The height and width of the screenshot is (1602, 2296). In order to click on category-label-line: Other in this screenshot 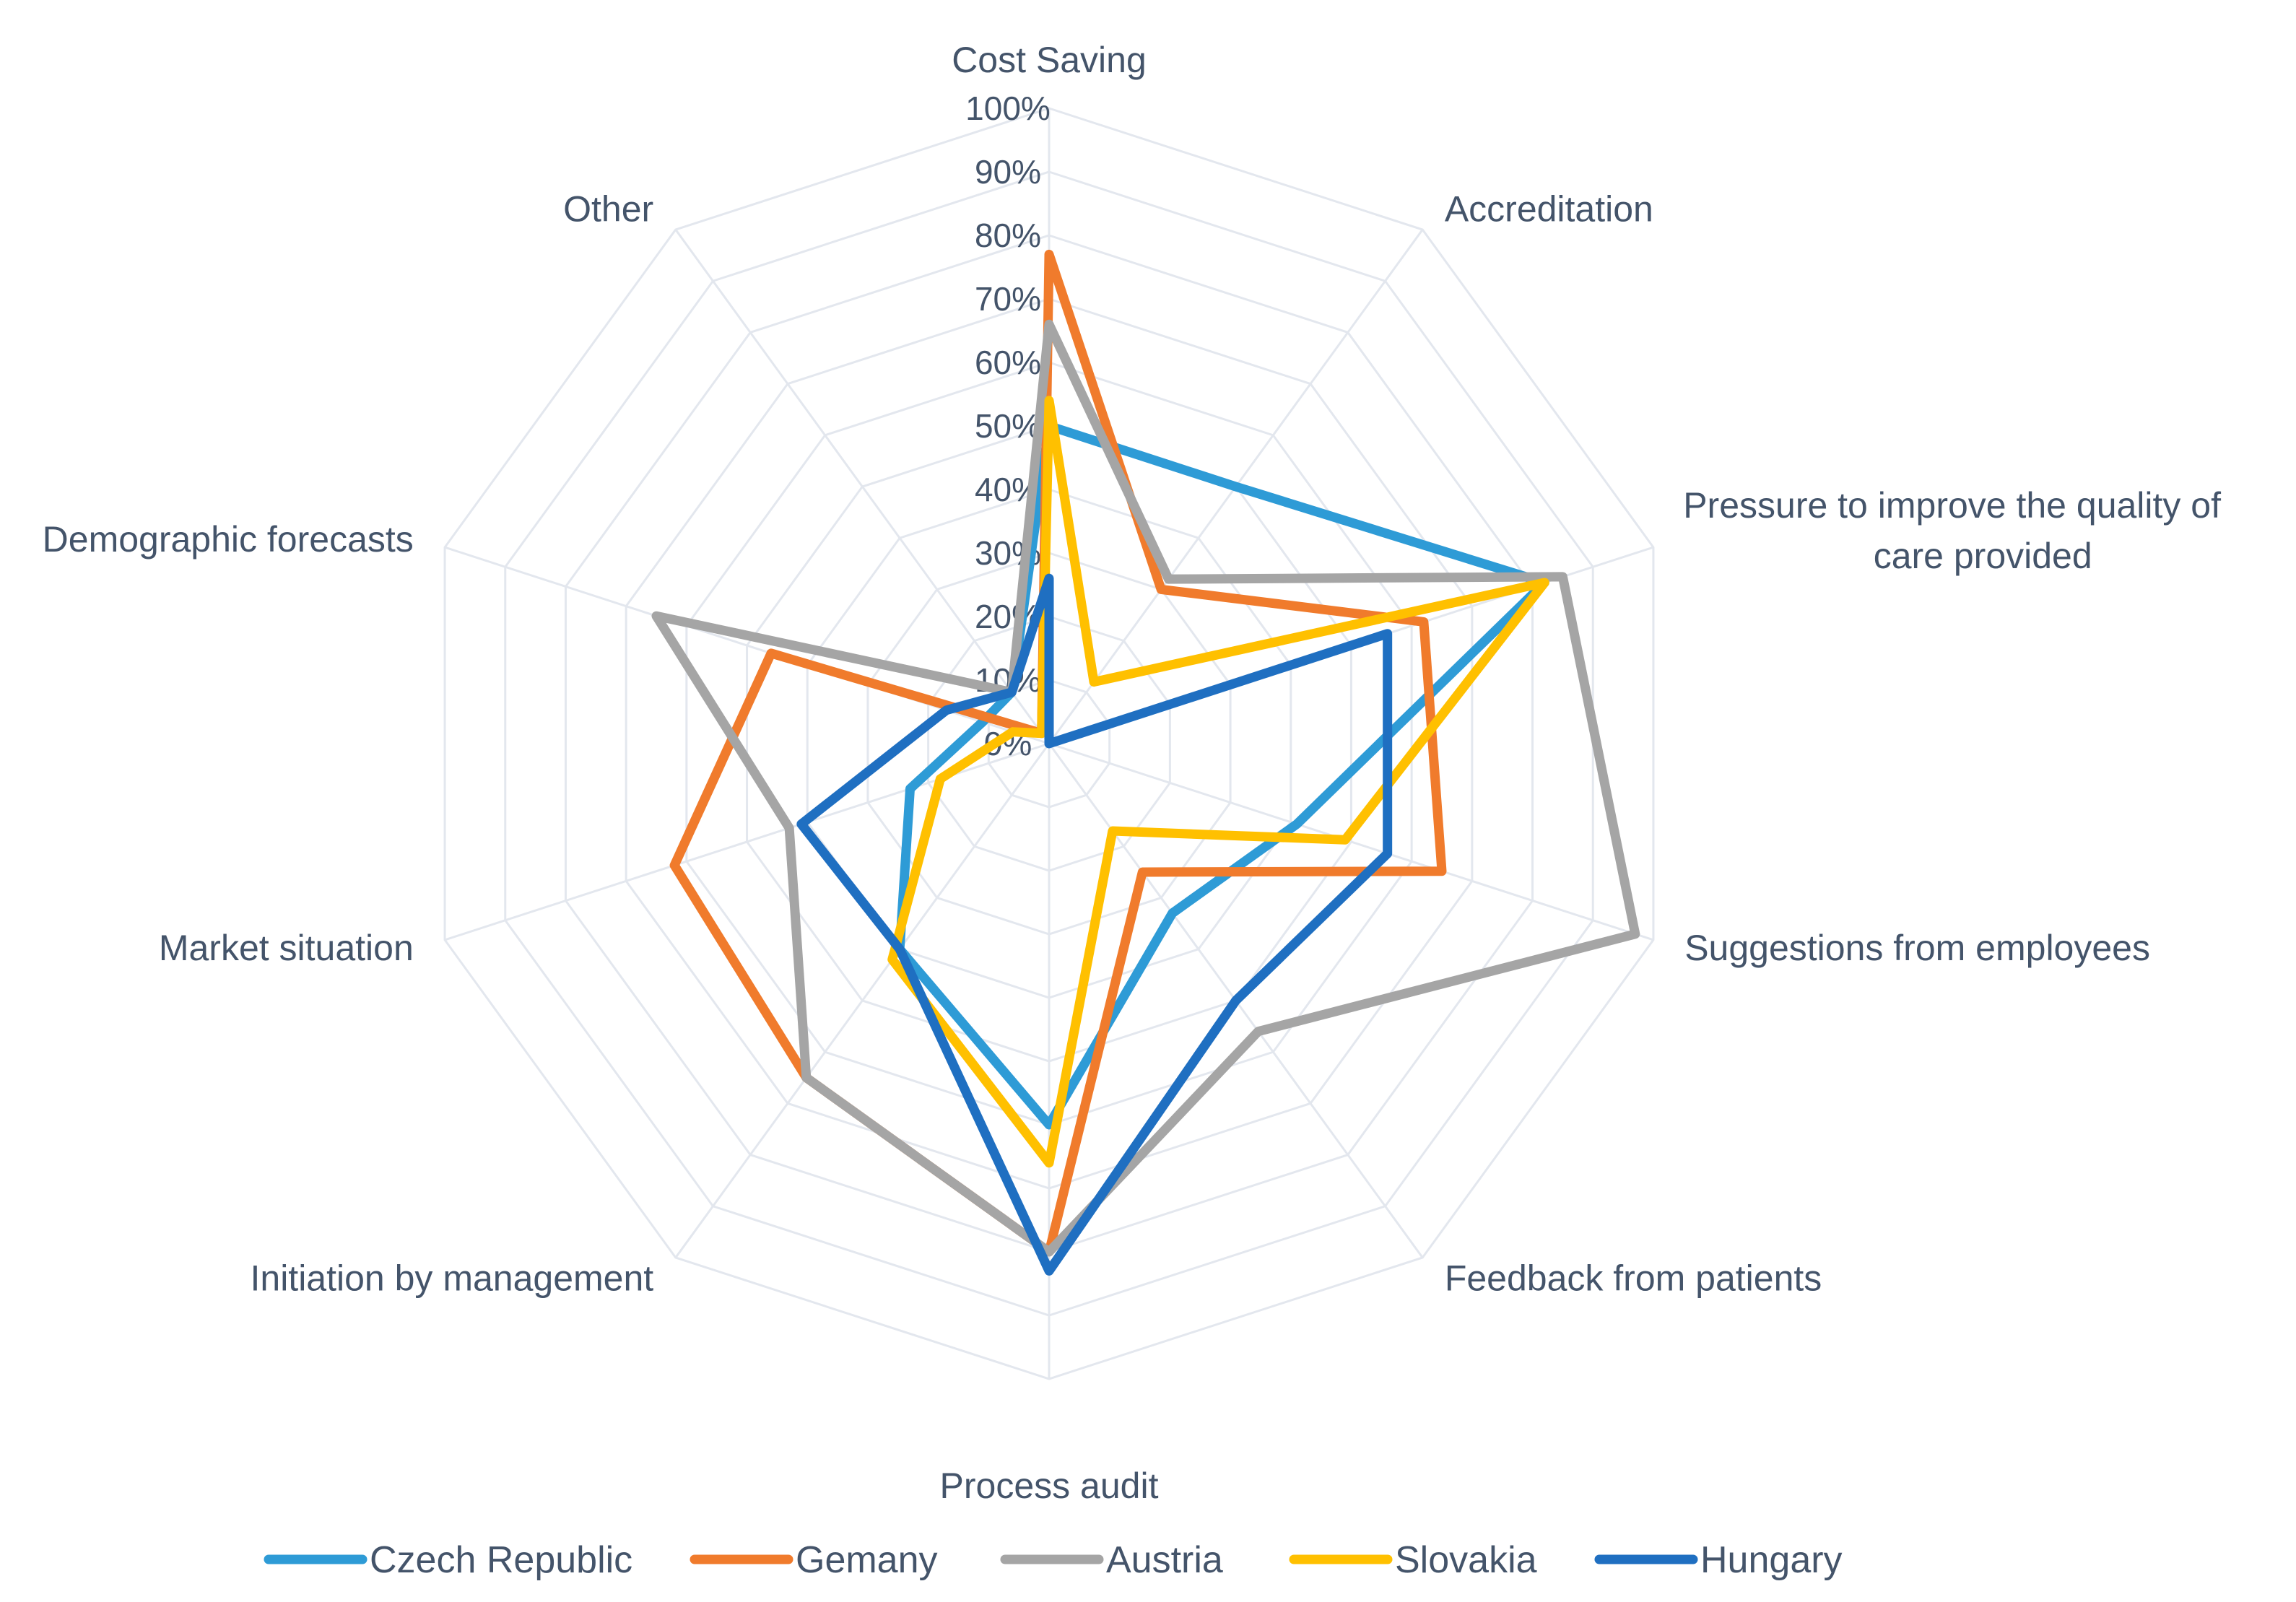, I will do `click(608, 209)`.